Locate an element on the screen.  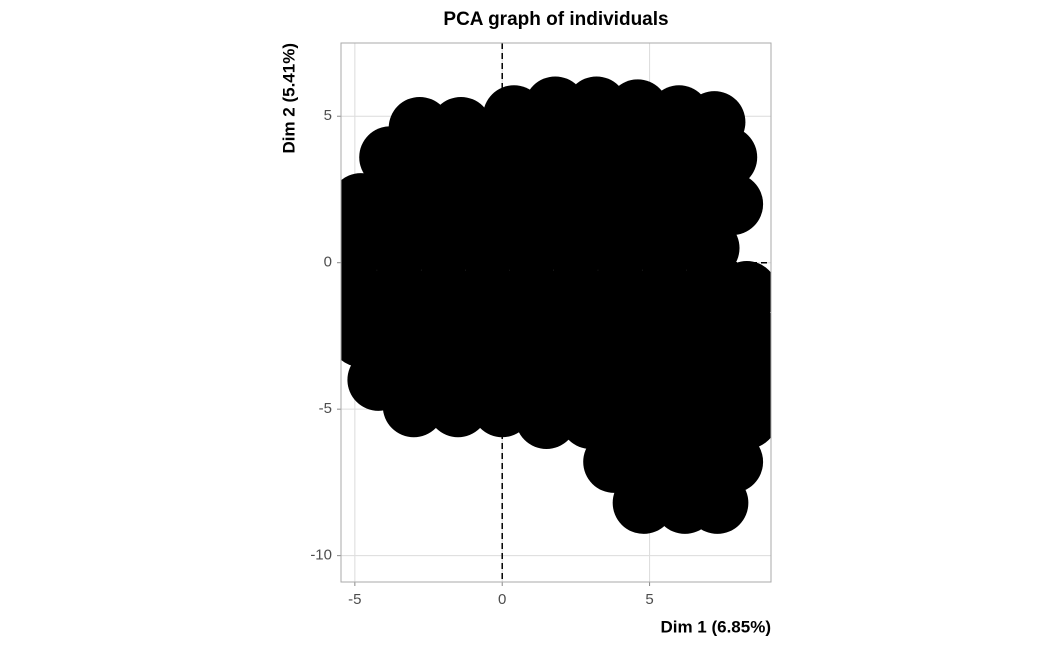
chart-title: PCA graph of individuals is located at coordinates (555, 19).